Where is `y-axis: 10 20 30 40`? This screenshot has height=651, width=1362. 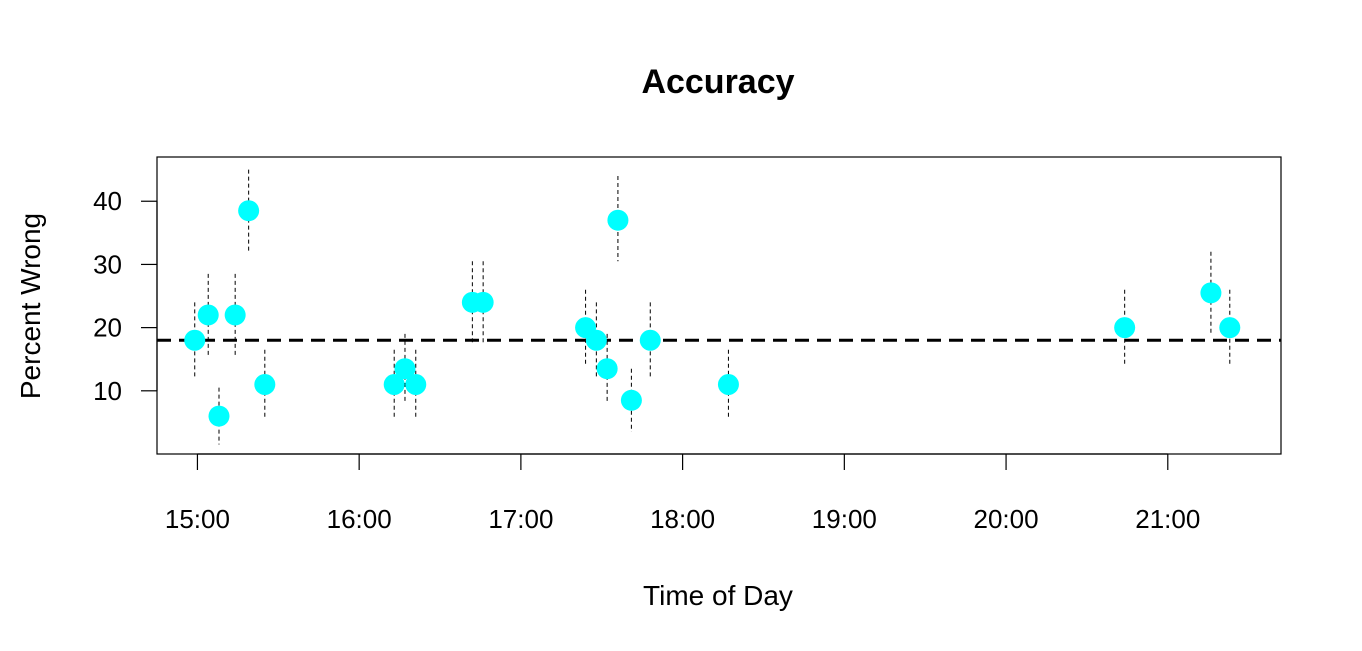
y-axis: 10 20 30 40 is located at coordinates (125, 296).